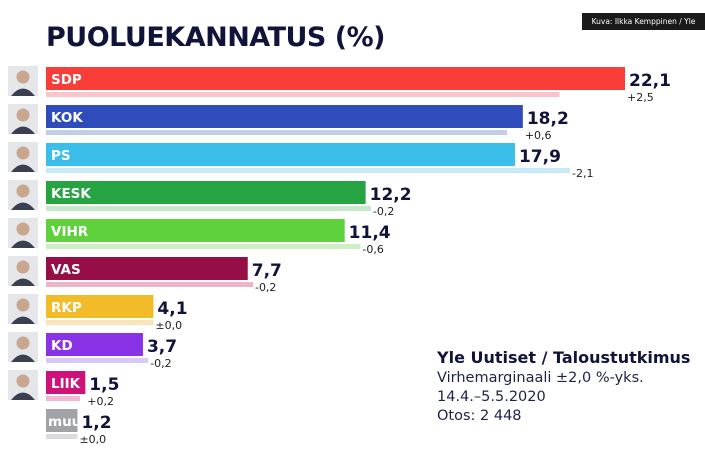 This screenshot has width=705, height=454. Describe the element at coordinates (23, 157) in the screenshot. I see `portrait-ps` at that location.